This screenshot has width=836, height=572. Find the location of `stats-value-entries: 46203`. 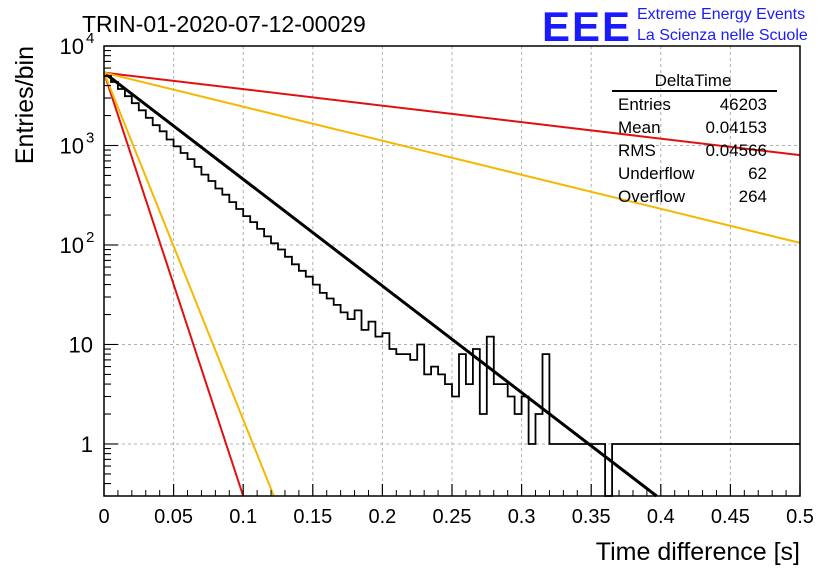

stats-value-entries: 46203 is located at coordinates (743, 104).